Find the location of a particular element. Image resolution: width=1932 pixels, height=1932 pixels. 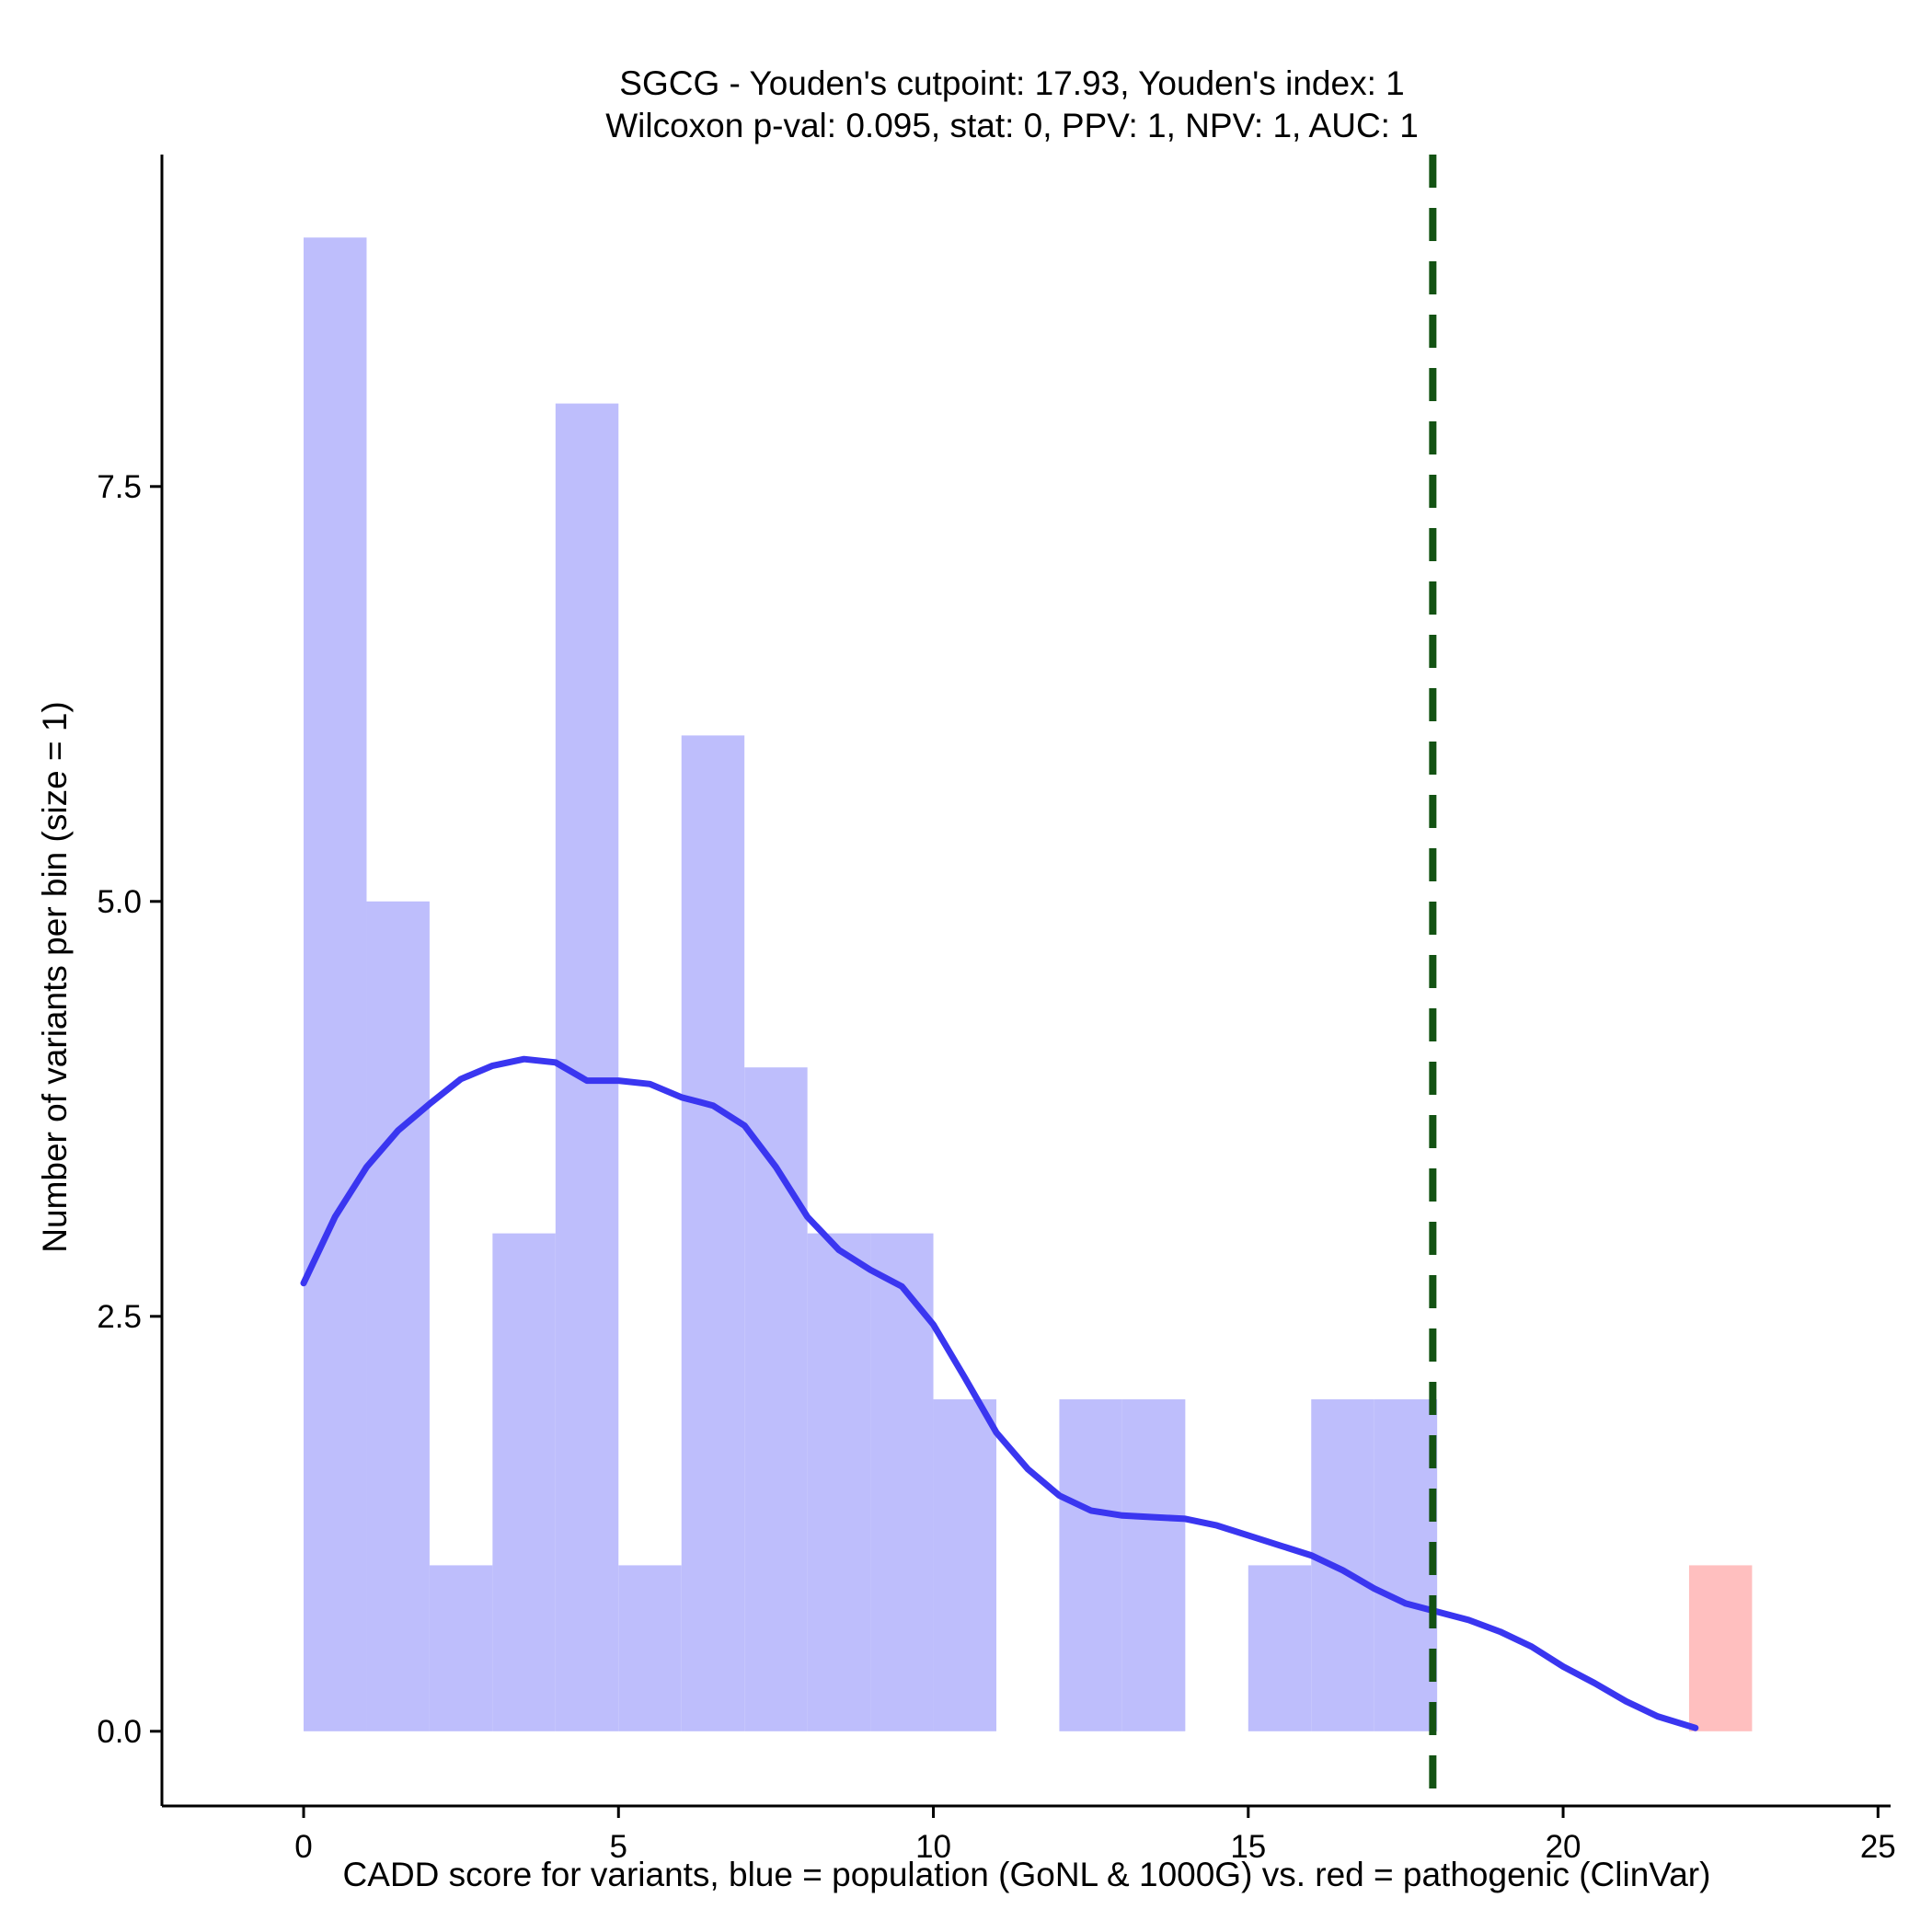

y-tick-label-3: 7.5 is located at coordinates (120, 487).